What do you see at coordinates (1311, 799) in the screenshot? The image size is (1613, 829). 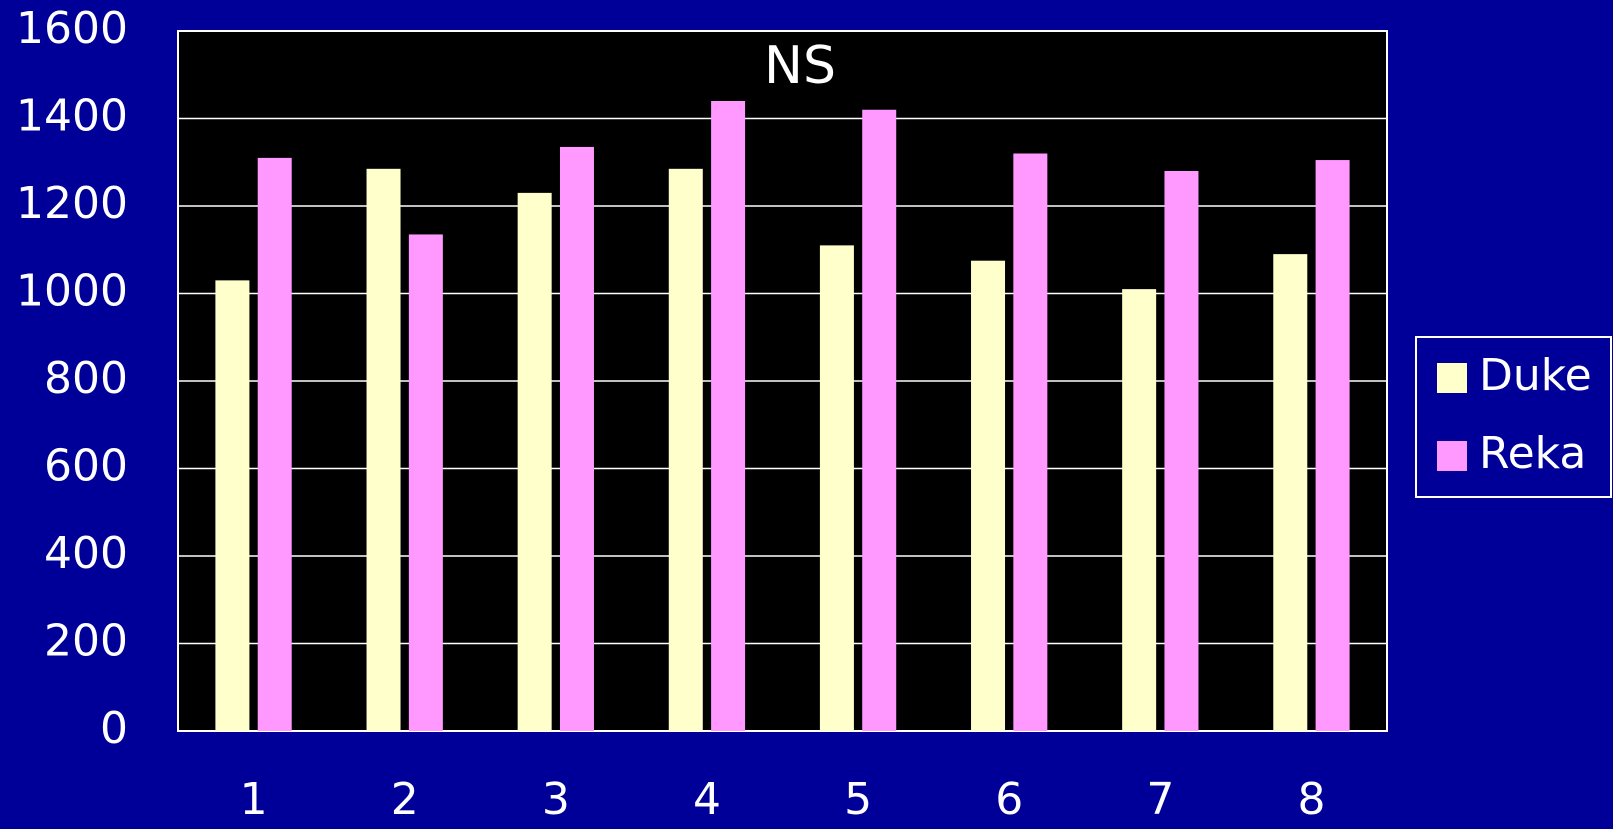 I see `x-tick-label: 8` at bounding box center [1311, 799].